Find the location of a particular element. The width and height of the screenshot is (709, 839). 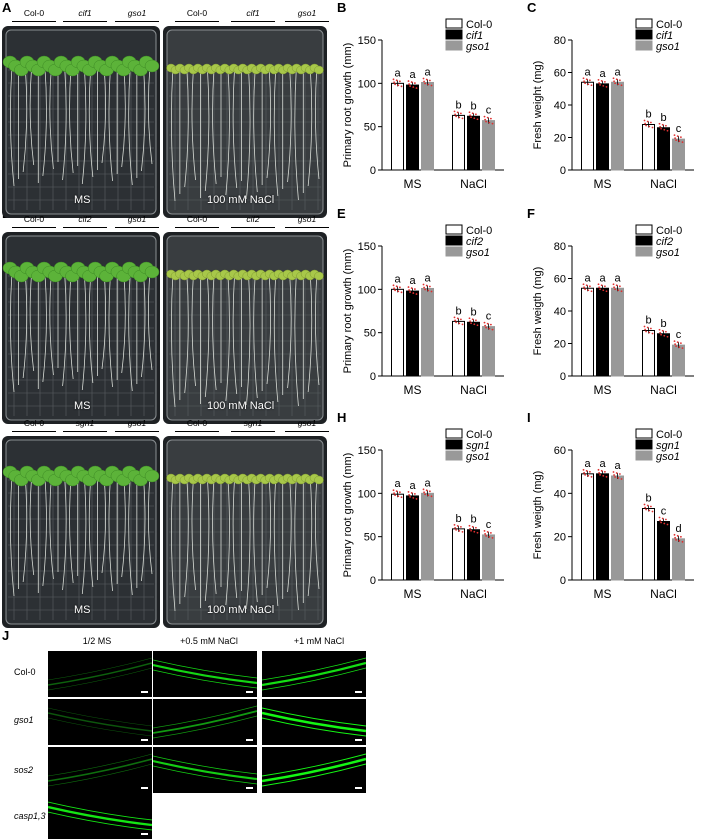

micro-row-col0-label: Col-0 is located at coordinates (25, 672).